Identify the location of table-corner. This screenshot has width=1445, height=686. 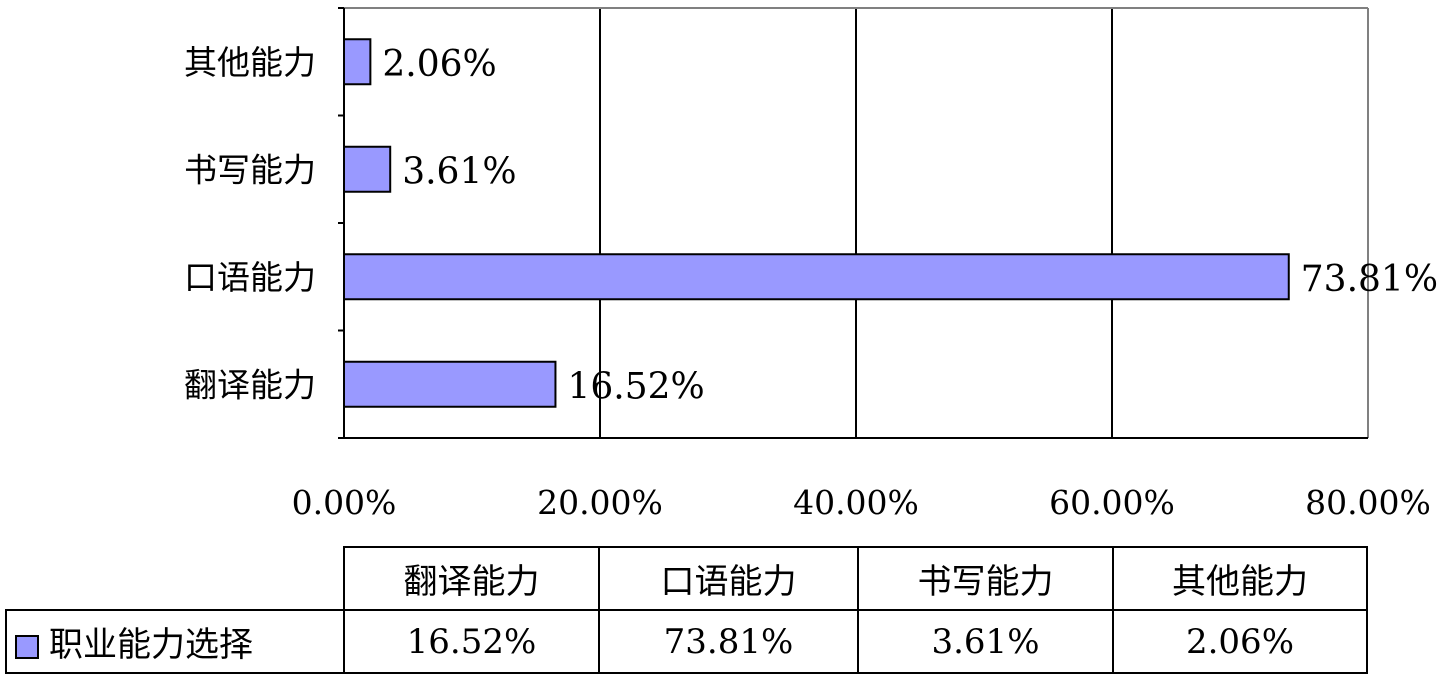
(175, 579).